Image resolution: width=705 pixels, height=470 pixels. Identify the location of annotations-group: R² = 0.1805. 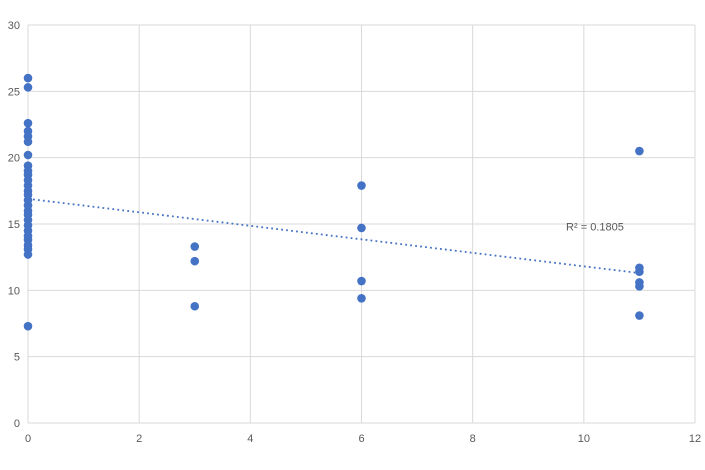
(595, 228).